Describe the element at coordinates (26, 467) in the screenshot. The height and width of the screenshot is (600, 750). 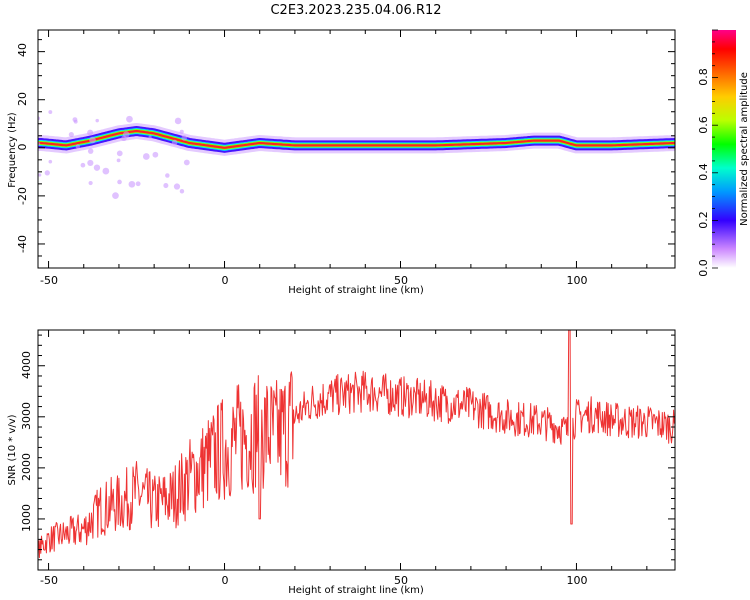
I see `snr-ytick-1: 2000` at that location.